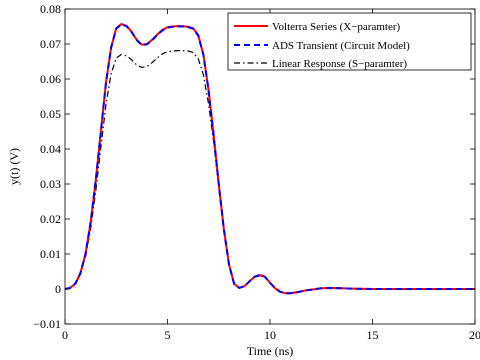 The width and height of the screenshot is (480, 360). I want to click on x-tick-label: 0, so click(65, 335).